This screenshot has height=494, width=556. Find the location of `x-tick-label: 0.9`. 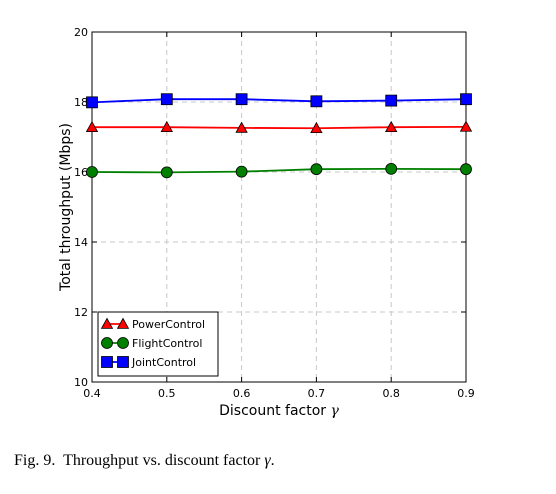

x-tick-label: 0.9 is located at coordinates (466, 393).